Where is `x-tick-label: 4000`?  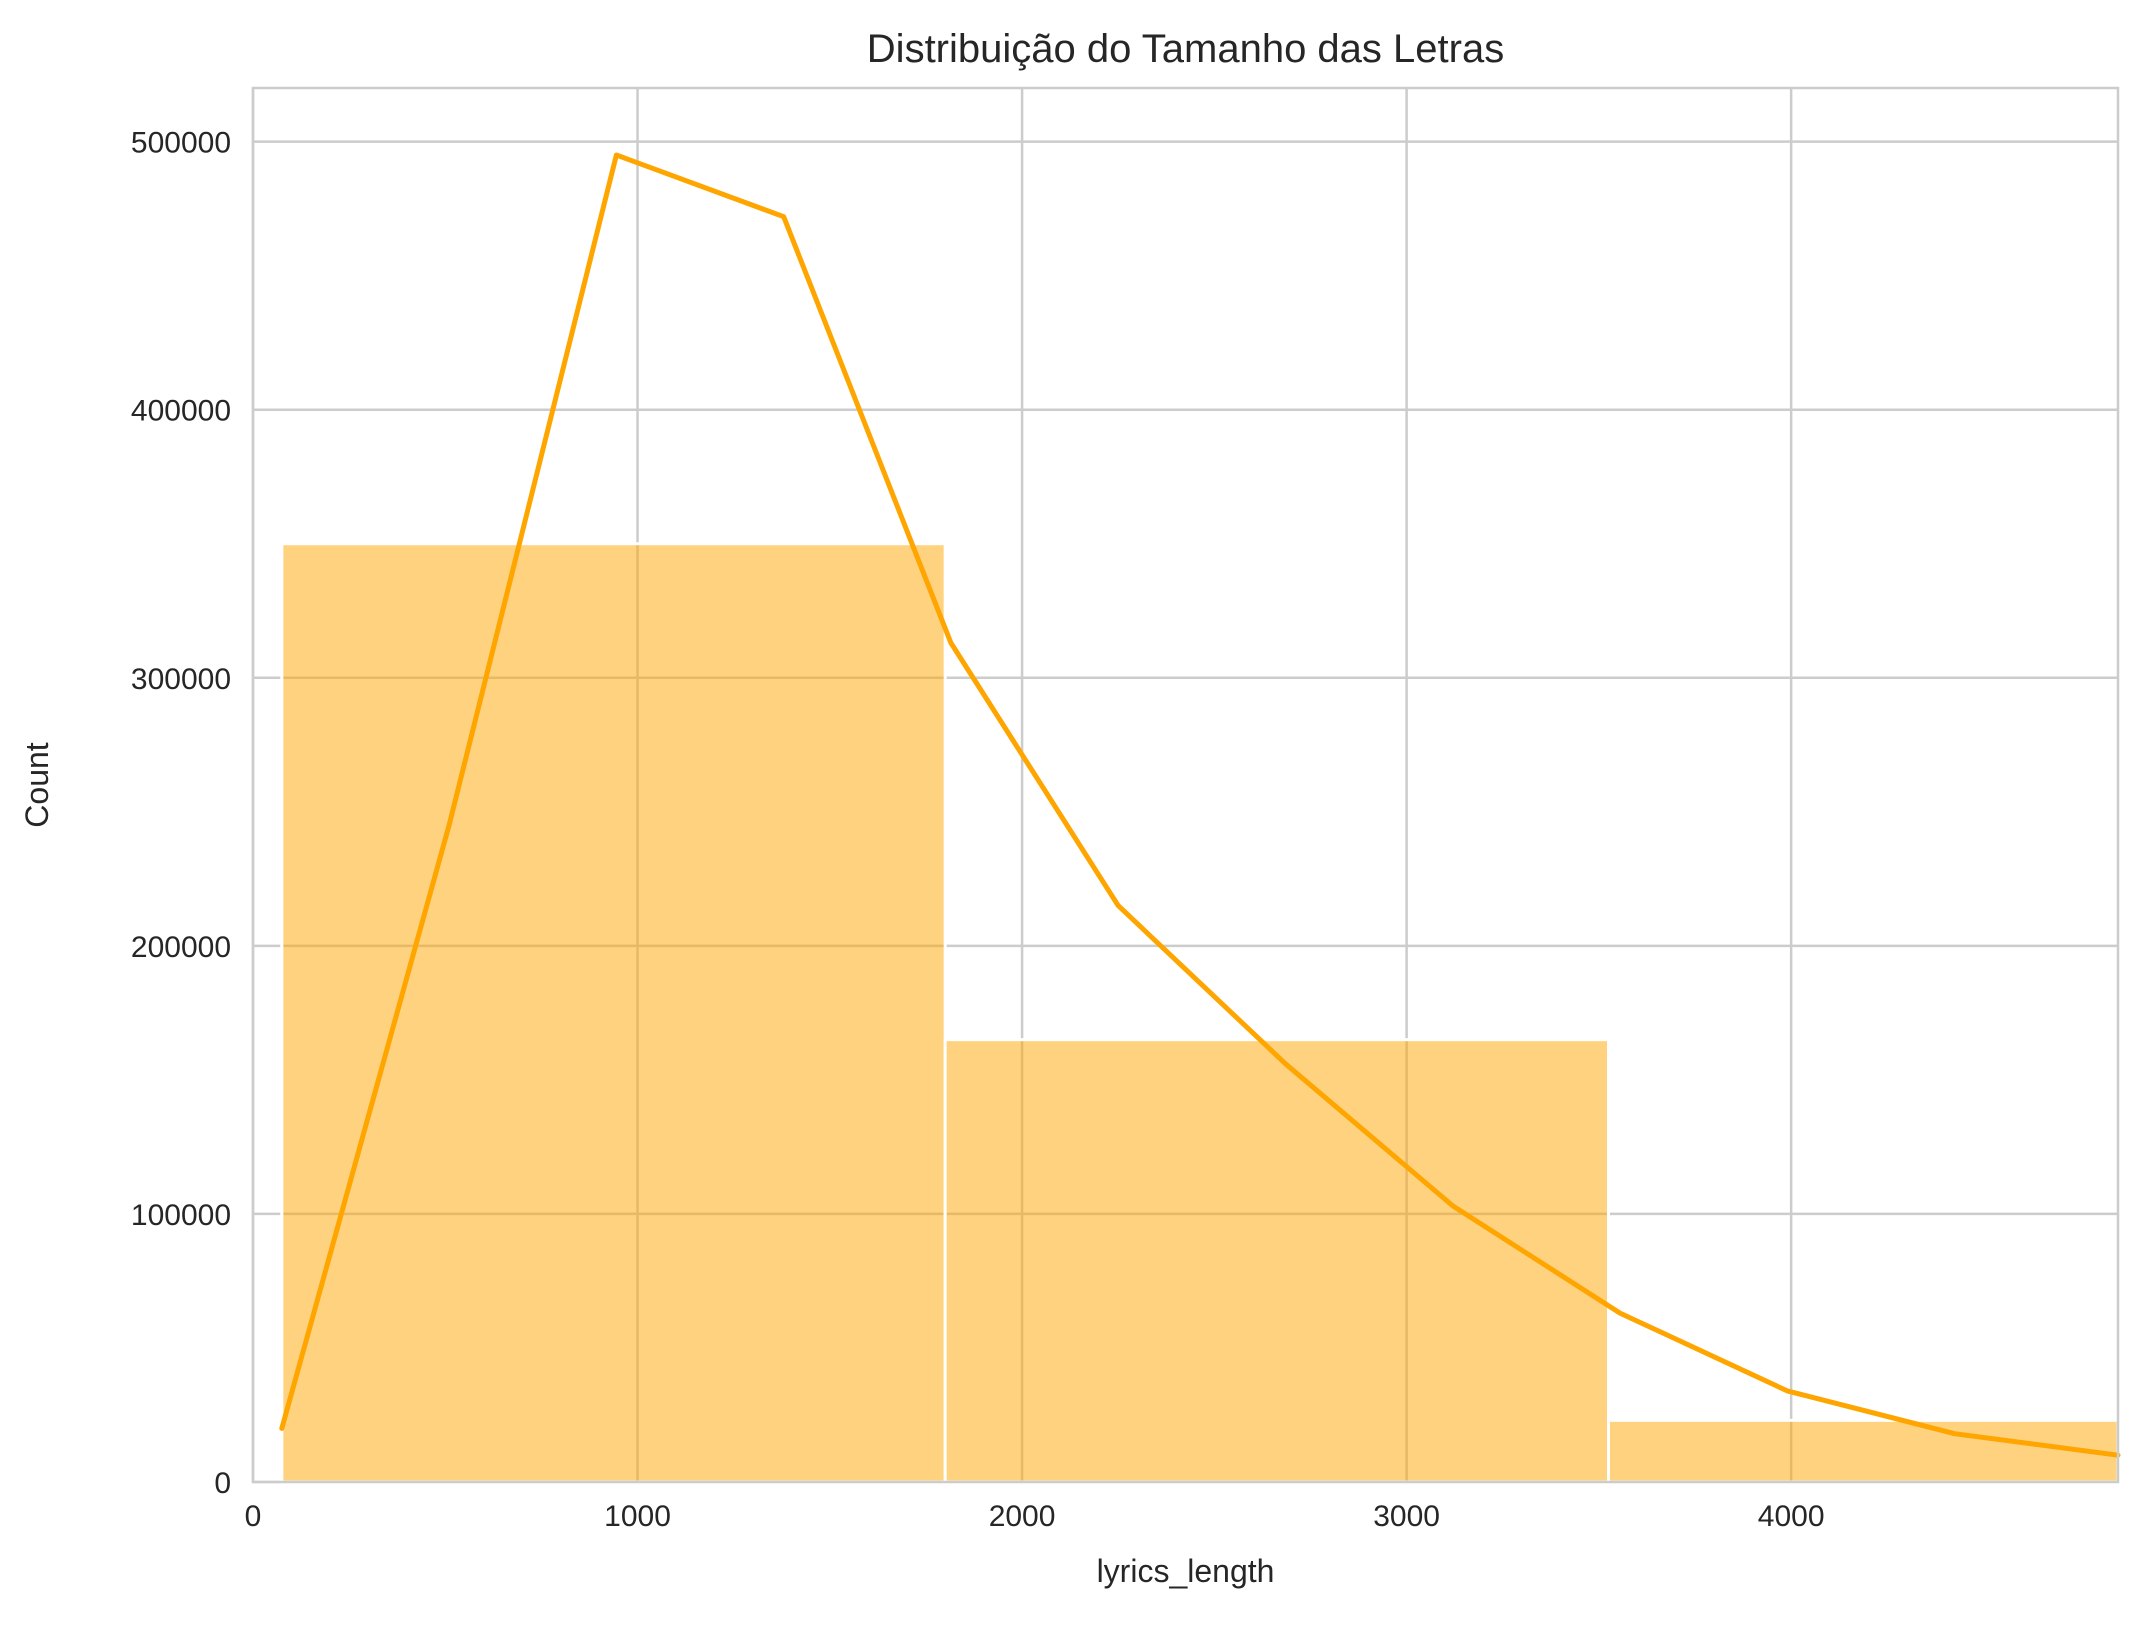
x-tick-label: 4000 is located at coordinates (1791, 1516).